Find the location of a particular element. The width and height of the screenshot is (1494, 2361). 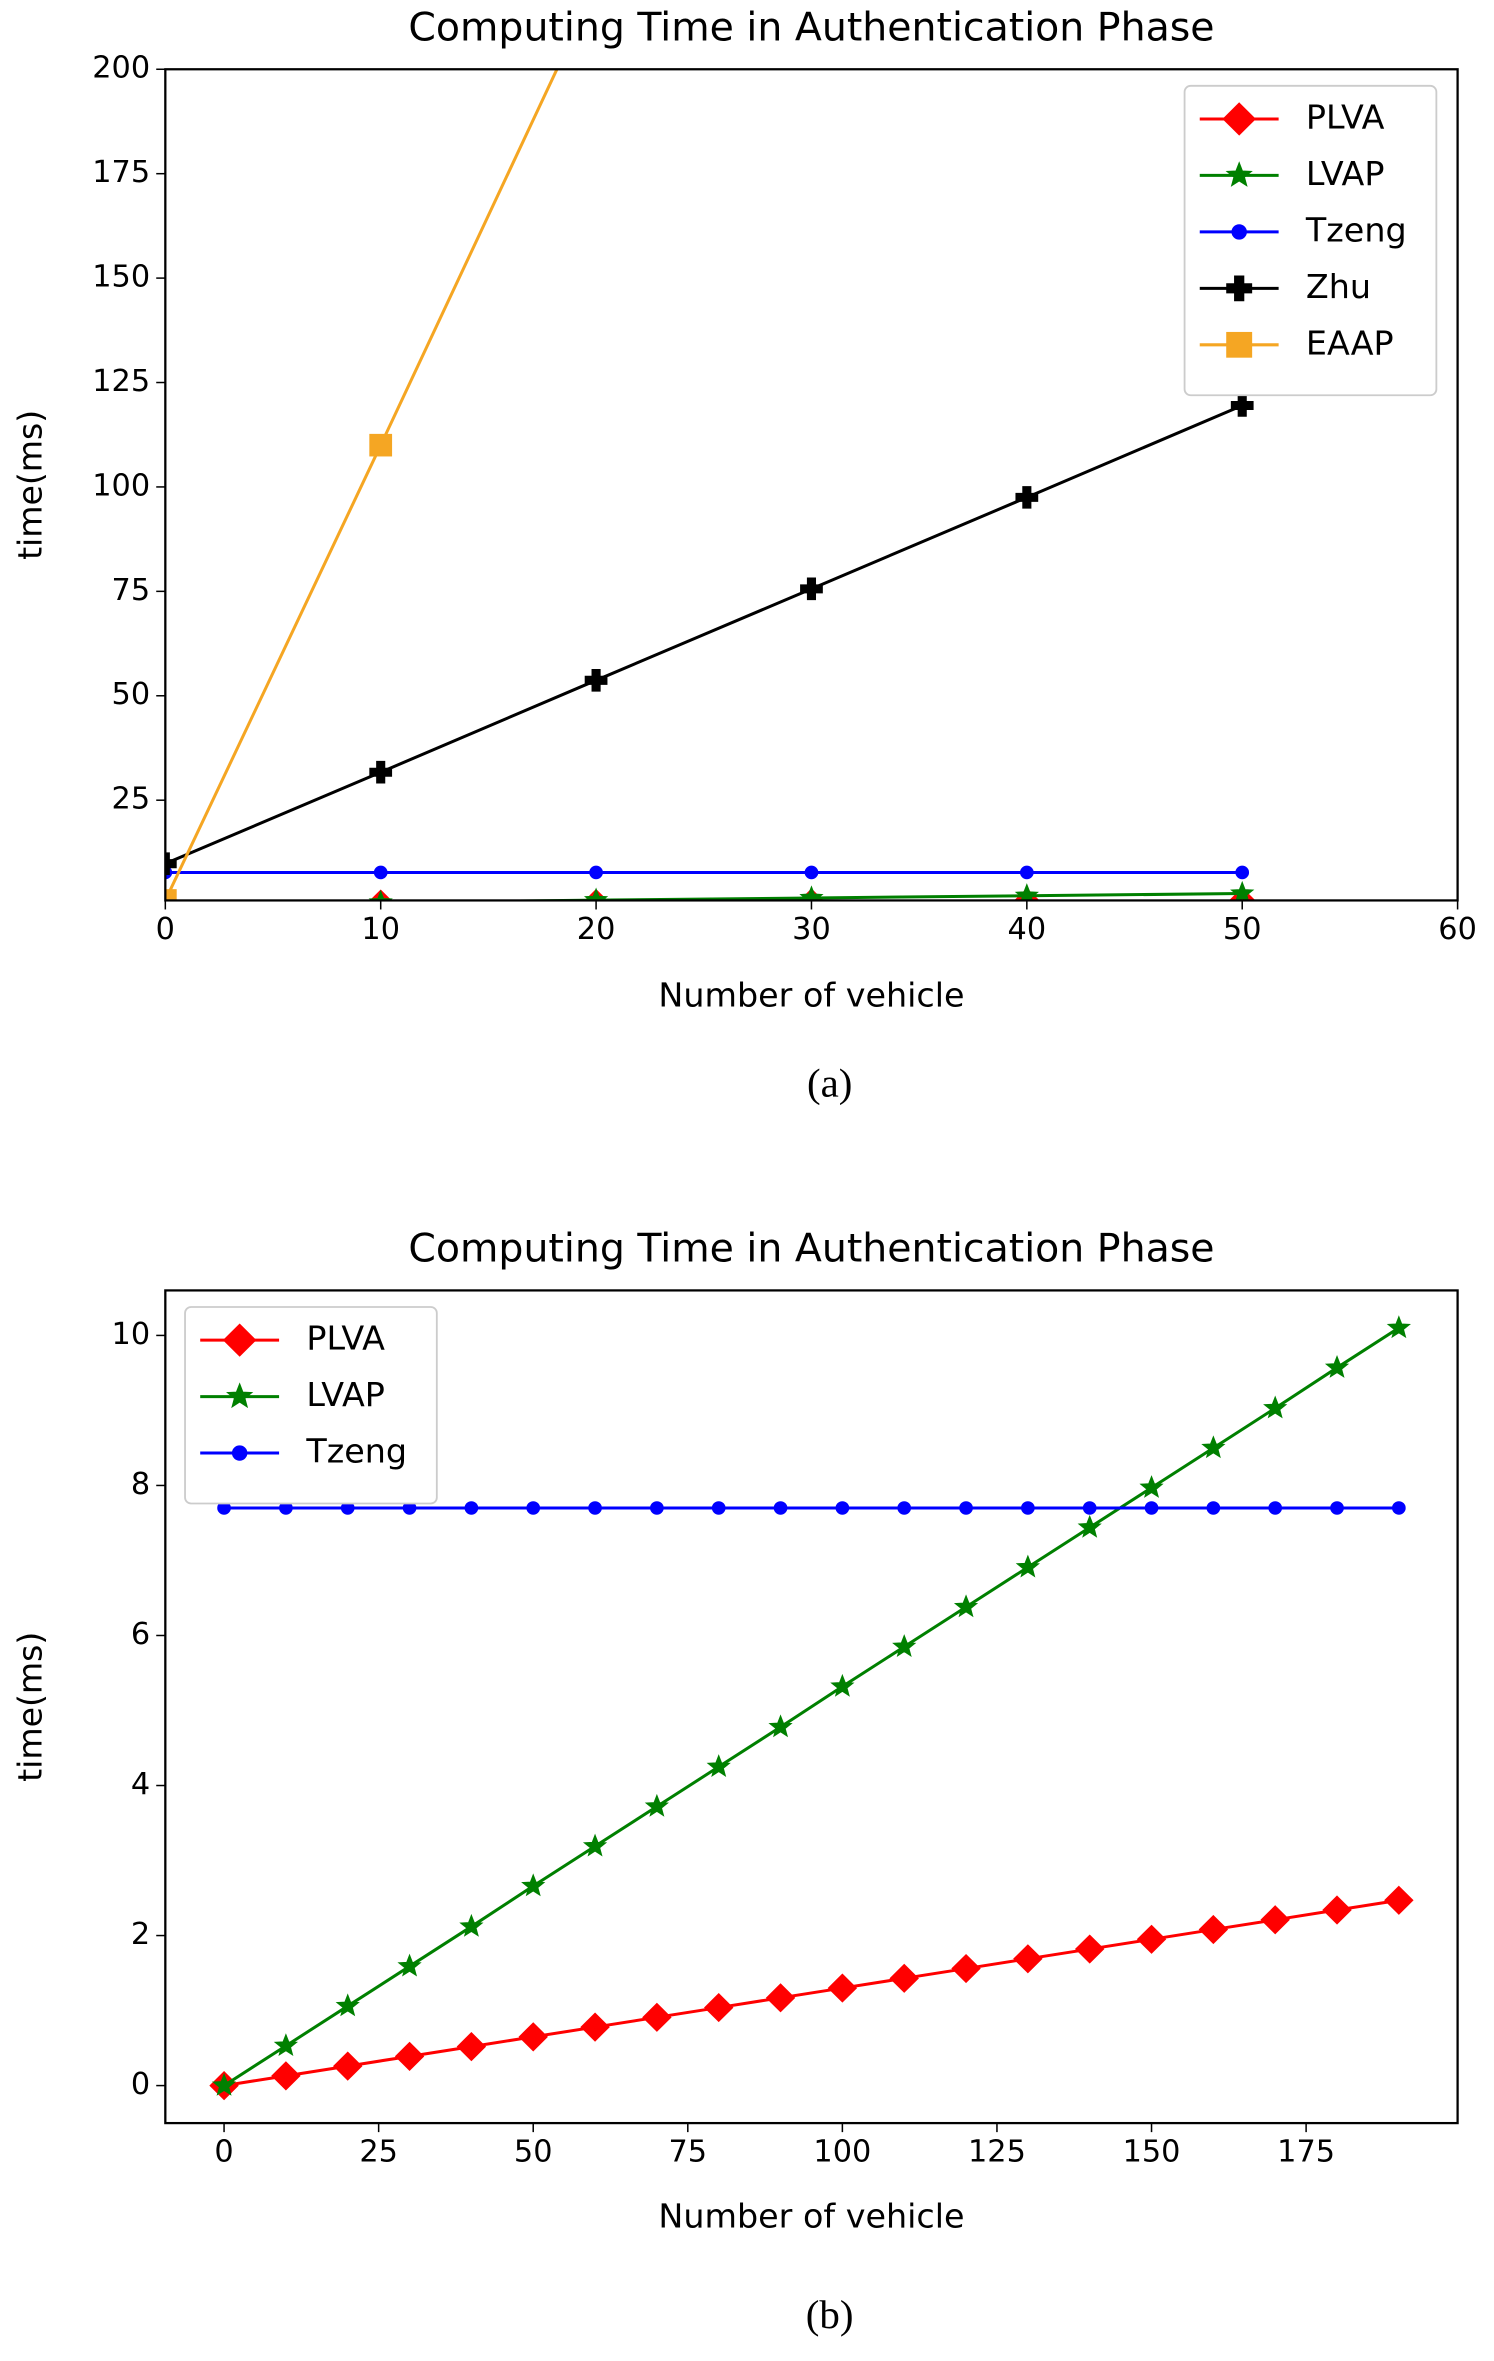

y-tick-label: 4 is located at coordinates (140, 1784).